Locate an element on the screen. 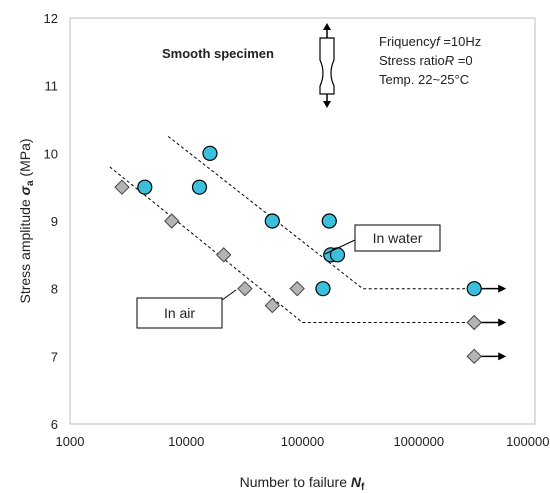 This screenshot has height=493, width=550. callout-air-leader is located at coordinates (229, 295).